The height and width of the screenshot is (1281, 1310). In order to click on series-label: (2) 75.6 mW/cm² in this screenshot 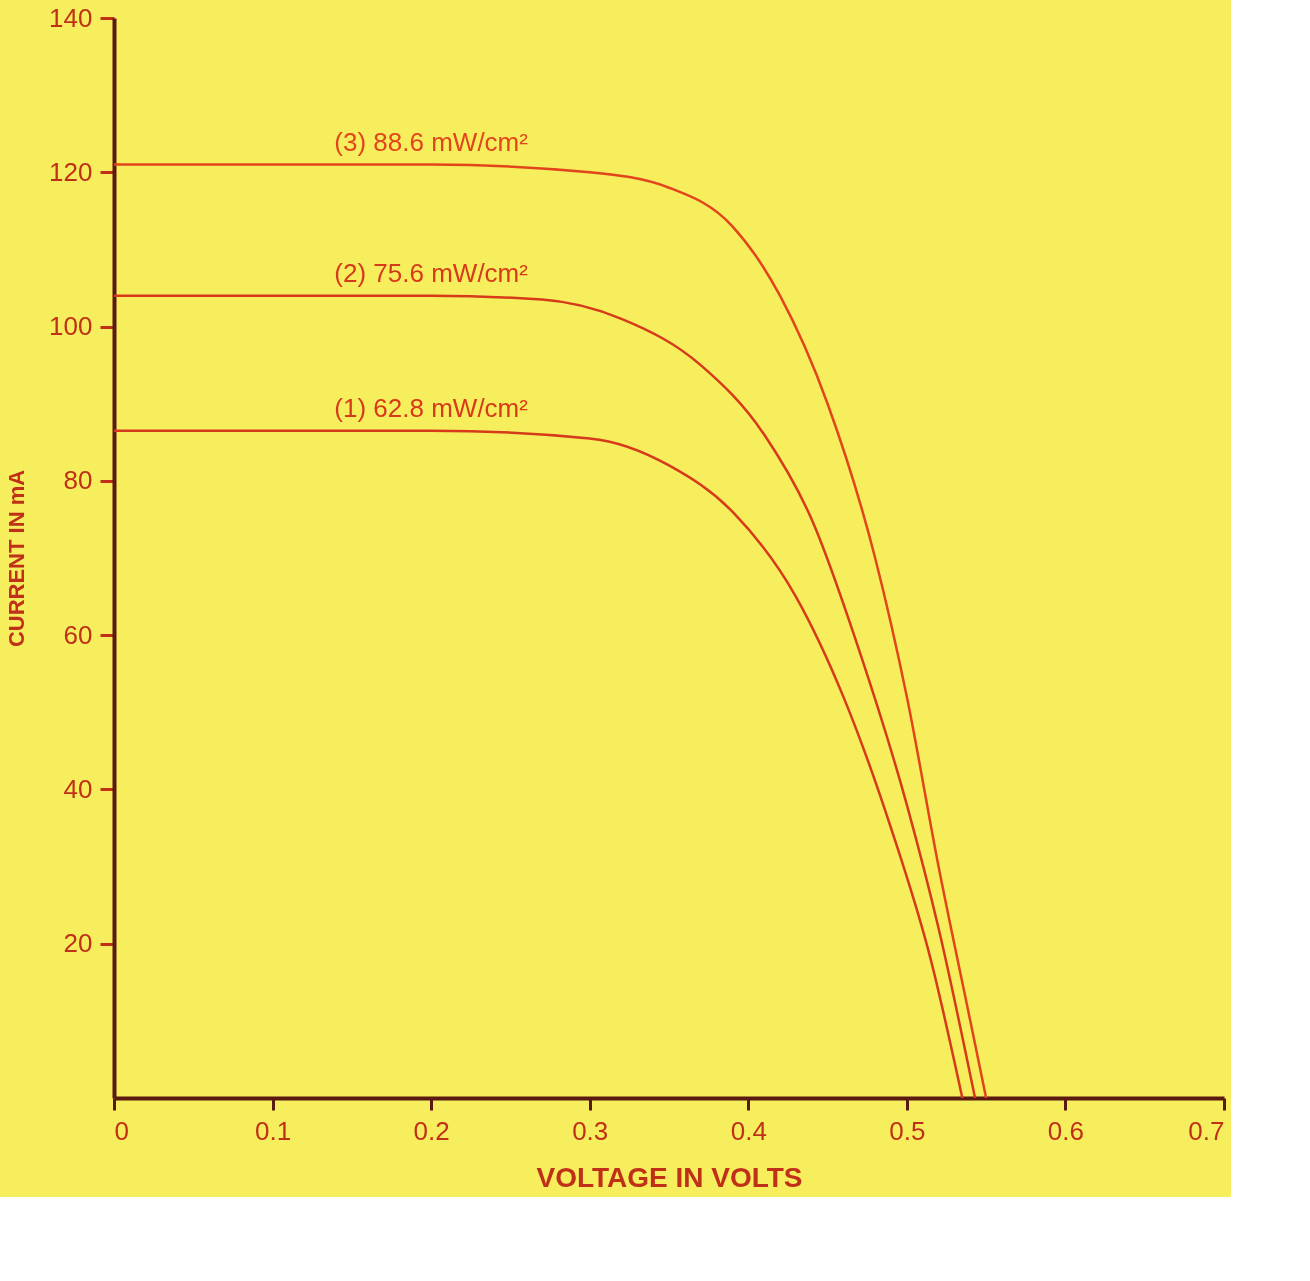, I will do `click(431, 272)`.